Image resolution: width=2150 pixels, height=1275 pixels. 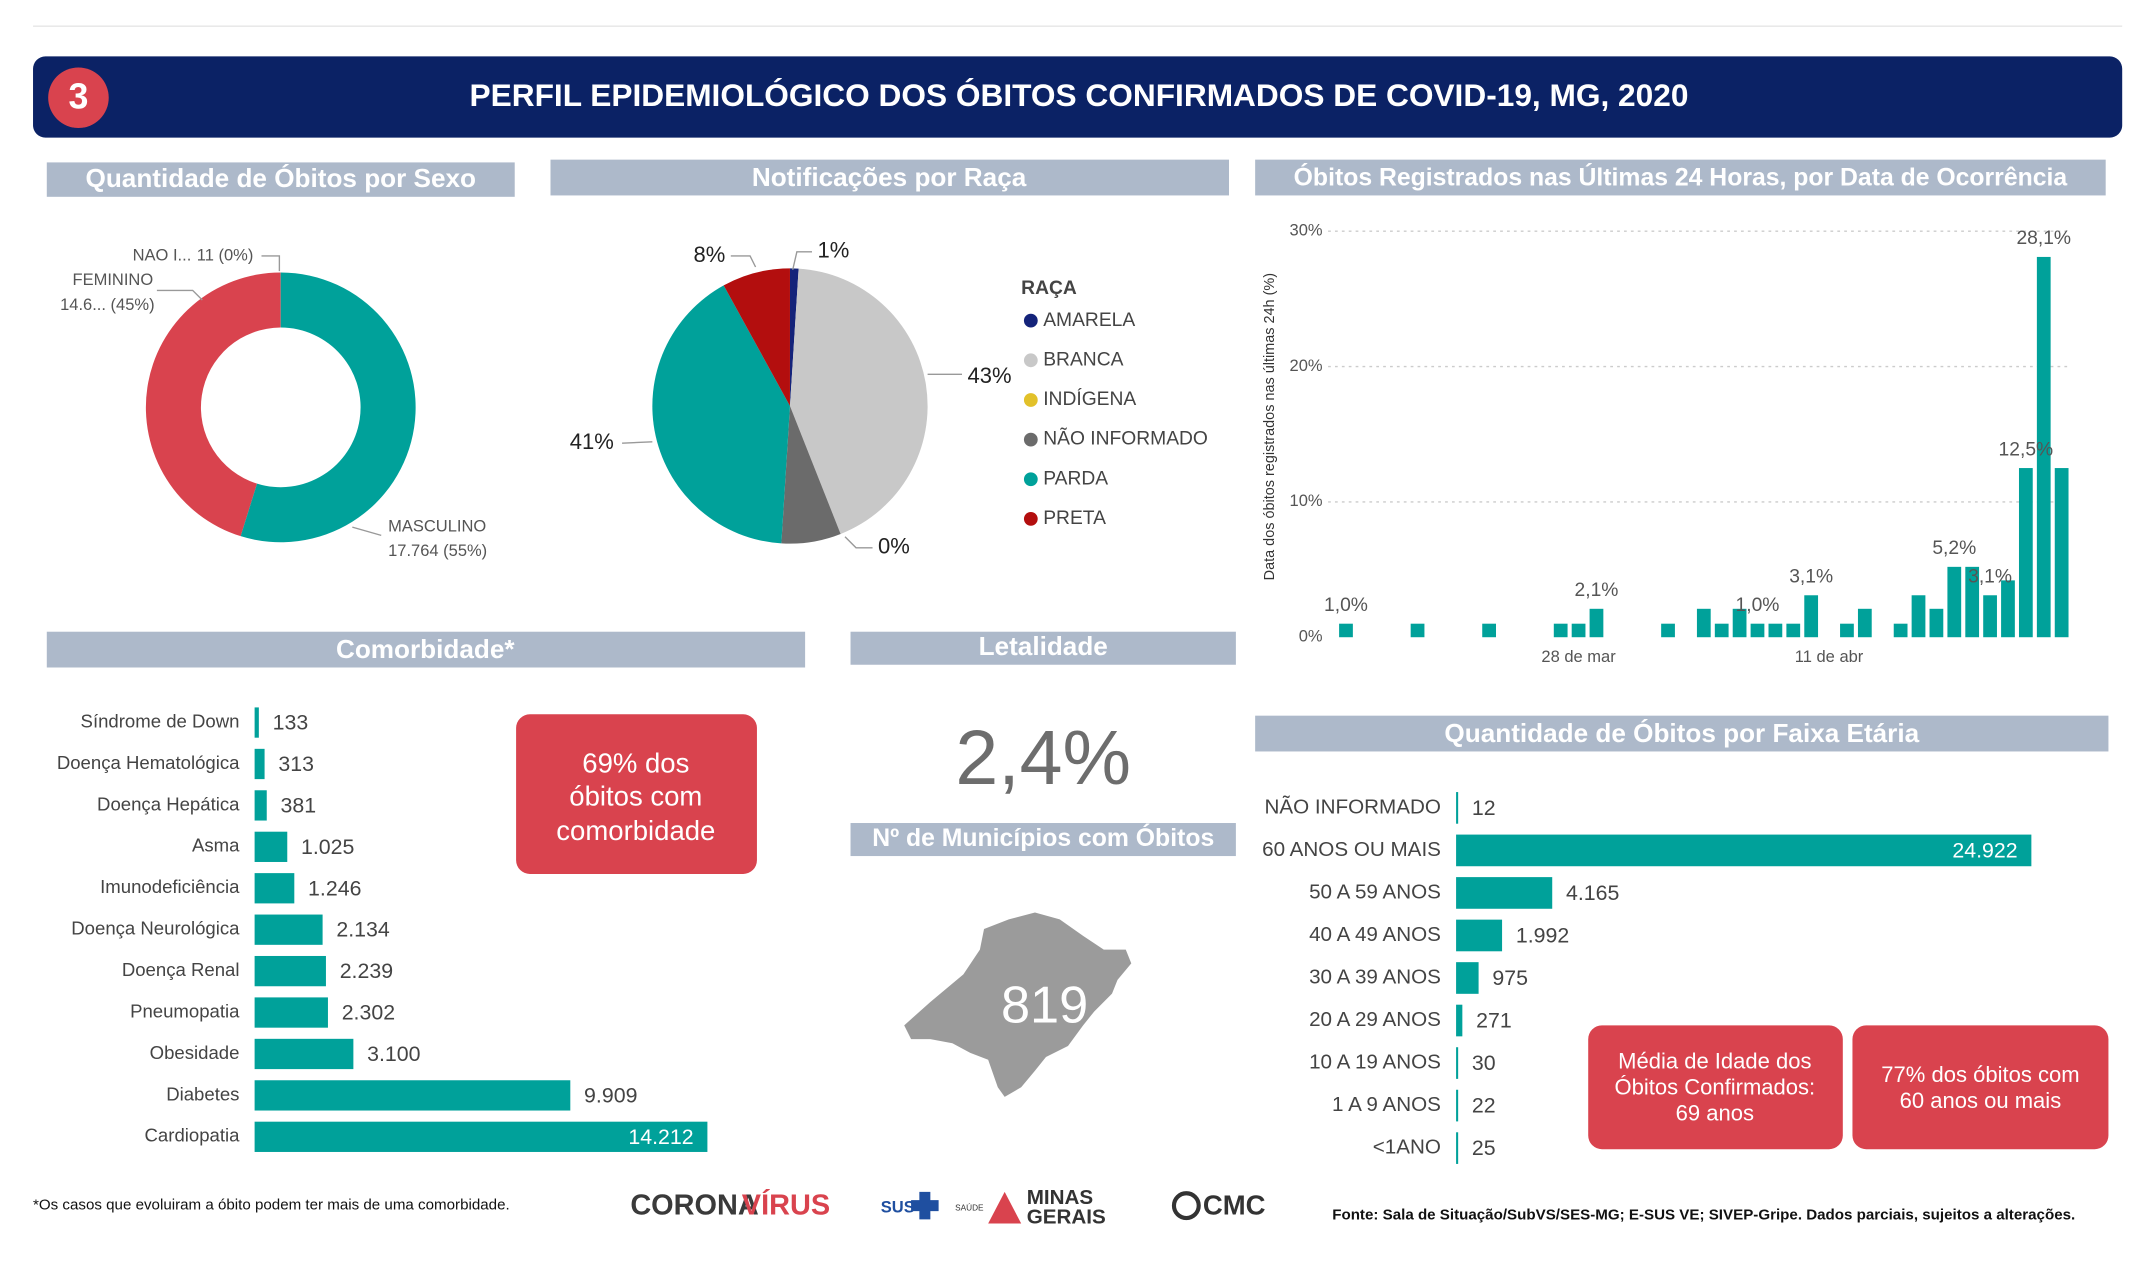 I want to click on category-label: 20 A 29 ANOS, so click(x=1375, y=1019).